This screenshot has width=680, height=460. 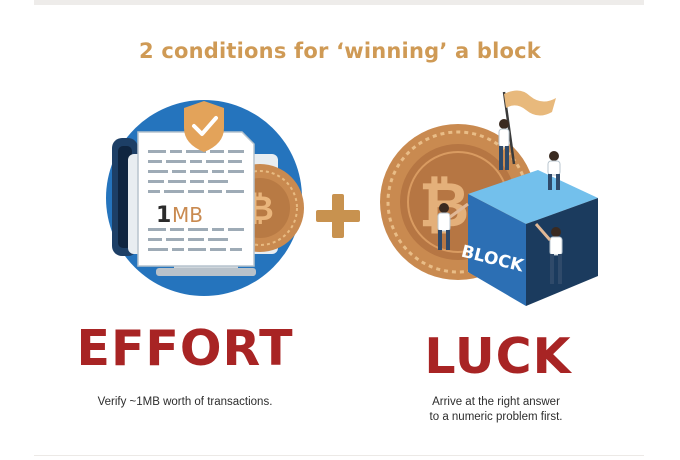 I want to click on effort-caption: Verify ~1MB worth of transactions., so click(x=185, y=402).